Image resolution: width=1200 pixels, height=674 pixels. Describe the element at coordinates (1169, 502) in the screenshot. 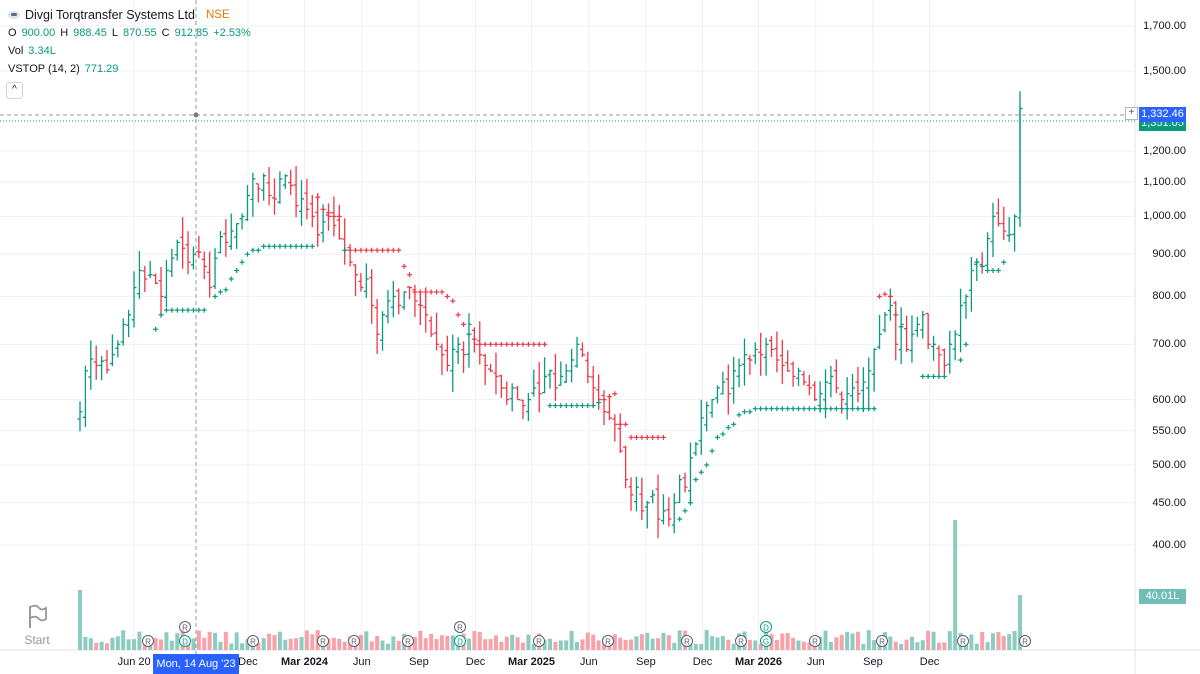

I see `price-tick-label: 450.00` at that location.